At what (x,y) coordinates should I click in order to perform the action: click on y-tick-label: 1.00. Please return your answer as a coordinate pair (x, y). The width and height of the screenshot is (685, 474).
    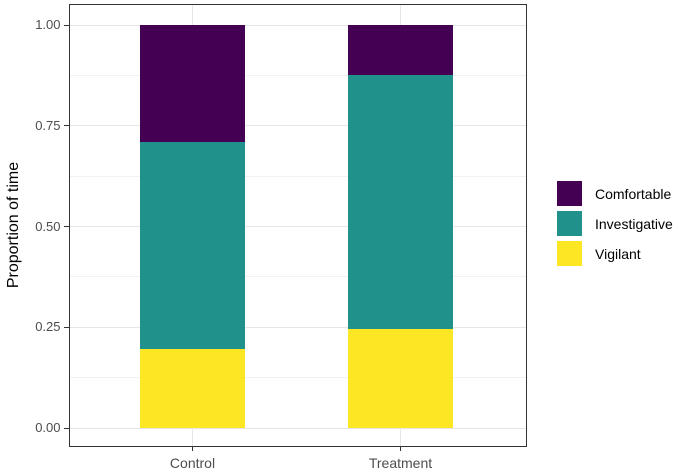
    Looking at the image, I should click on (48, 24).